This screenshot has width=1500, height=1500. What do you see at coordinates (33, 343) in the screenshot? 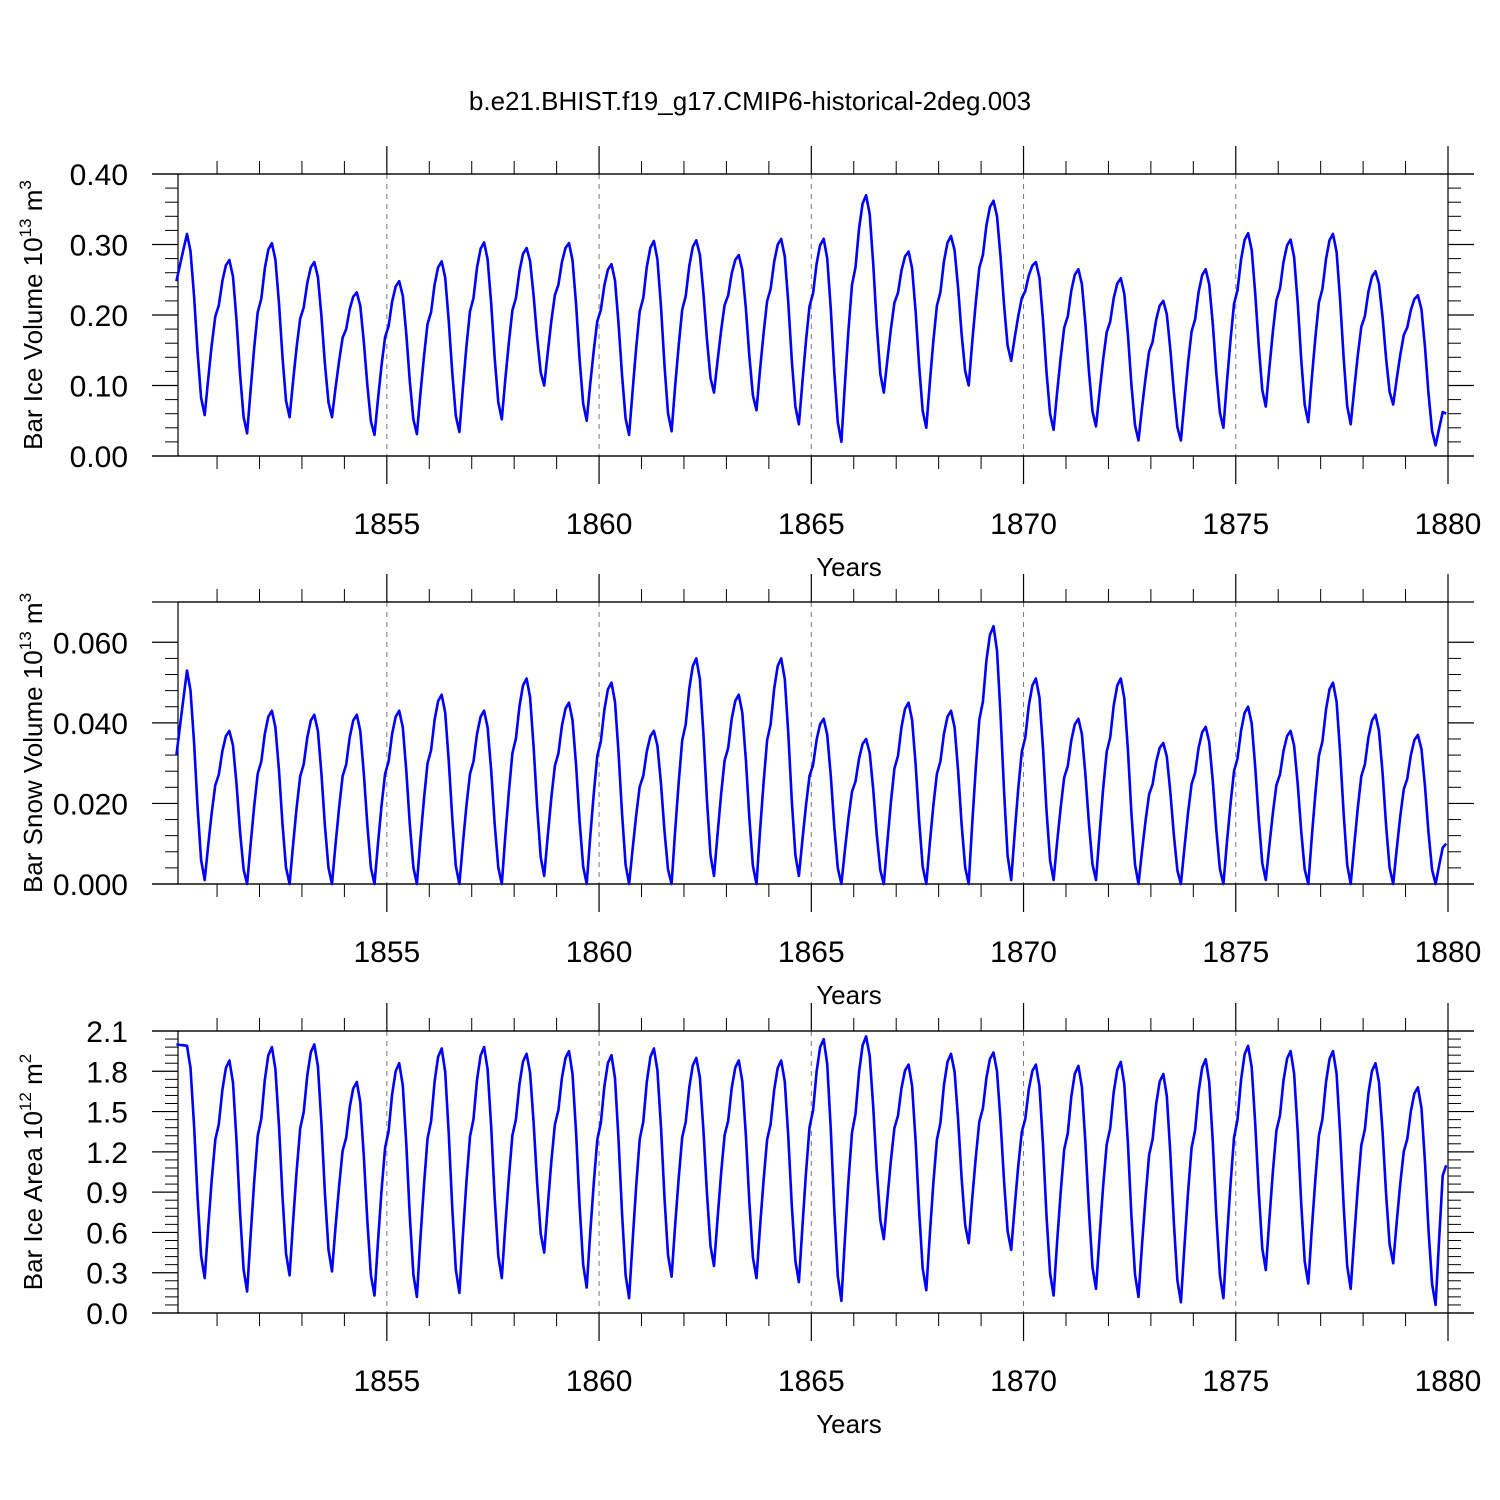
I see `y-axis-label-main: Bar Ice Volume 10` at bounding box center [33, 343].